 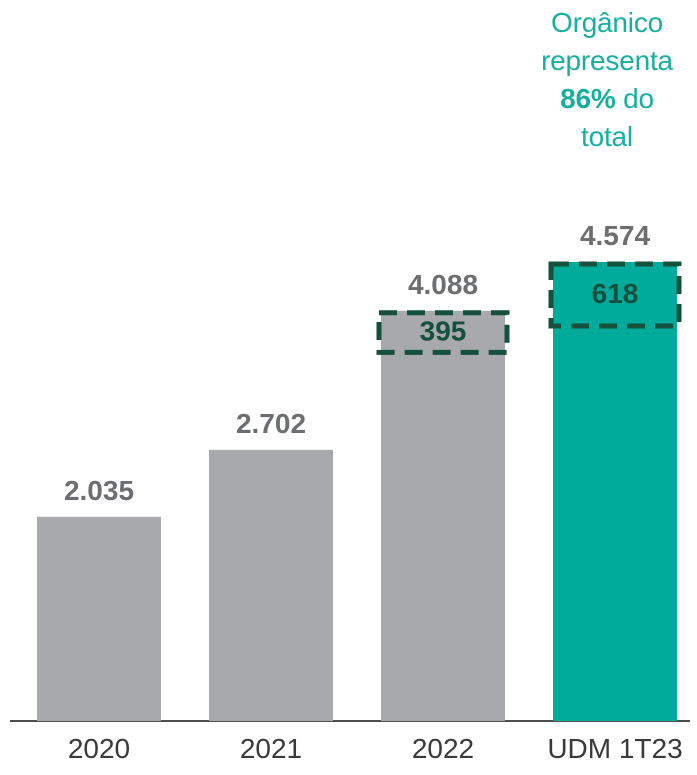 I want to click on annotation-line-4: total, so click(x=607, y=136).